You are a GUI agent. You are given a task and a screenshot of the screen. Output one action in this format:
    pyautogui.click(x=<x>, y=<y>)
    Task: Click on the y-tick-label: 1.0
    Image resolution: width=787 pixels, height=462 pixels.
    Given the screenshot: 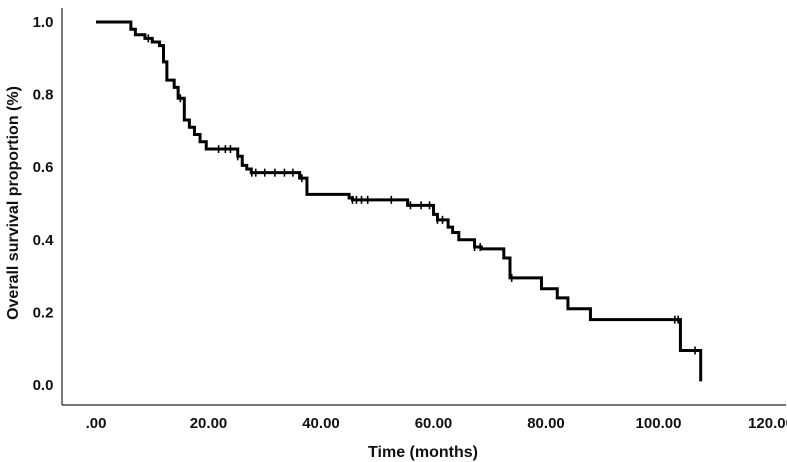 What is the action you would take?
    pyautogui.click(x=43, y=22)
    